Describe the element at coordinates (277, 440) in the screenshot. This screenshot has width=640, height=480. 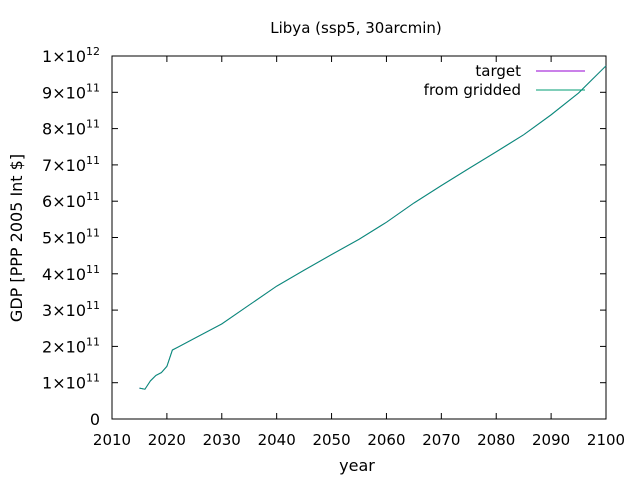
I see `x-tick-label: 2040` at that location.